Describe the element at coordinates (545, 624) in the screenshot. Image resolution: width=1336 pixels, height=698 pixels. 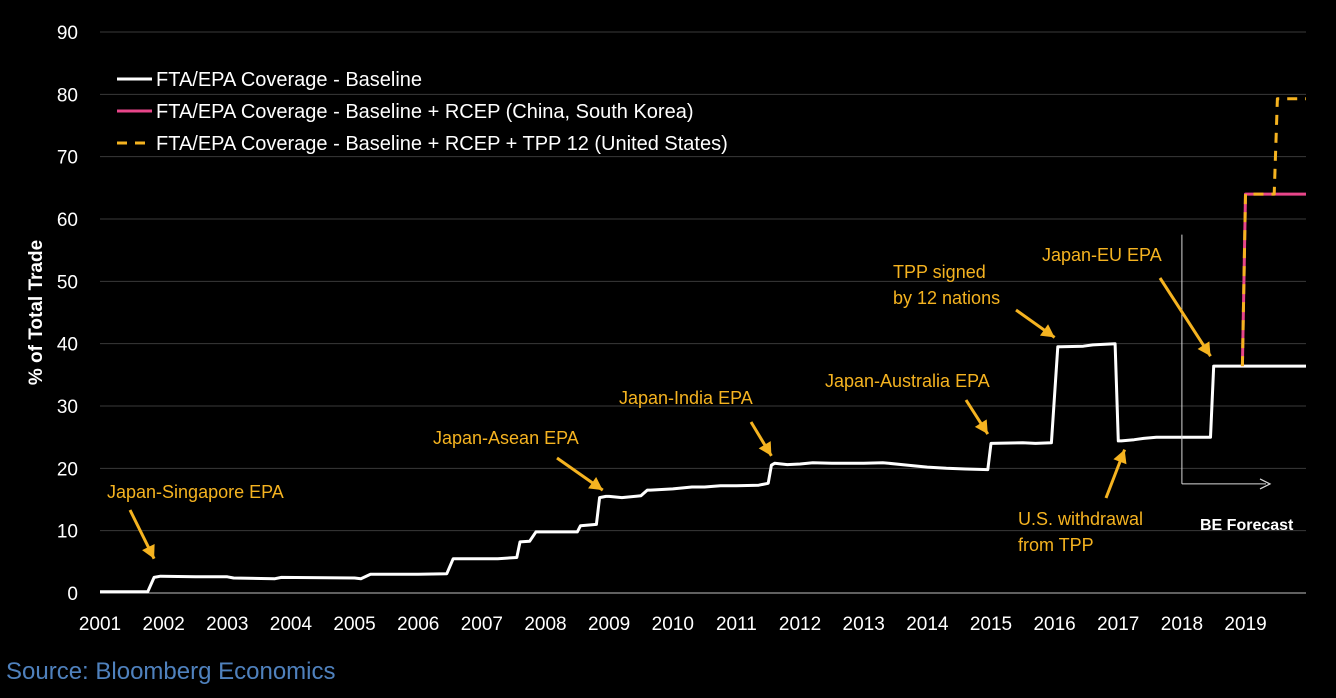
I see `x-tick-label: 2008` at that location.